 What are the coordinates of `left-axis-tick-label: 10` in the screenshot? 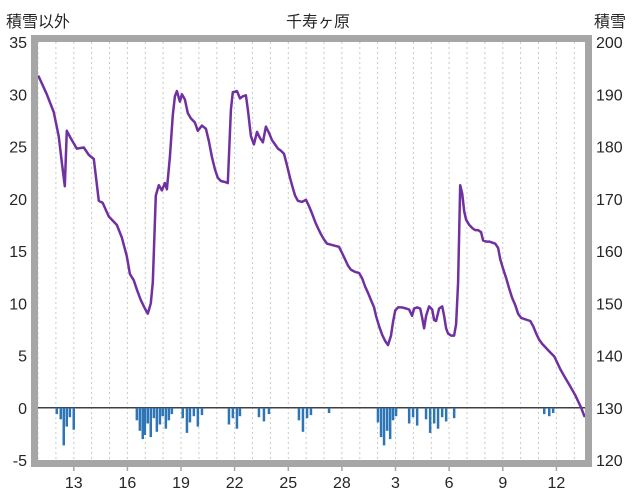 It's located at (18, 304).